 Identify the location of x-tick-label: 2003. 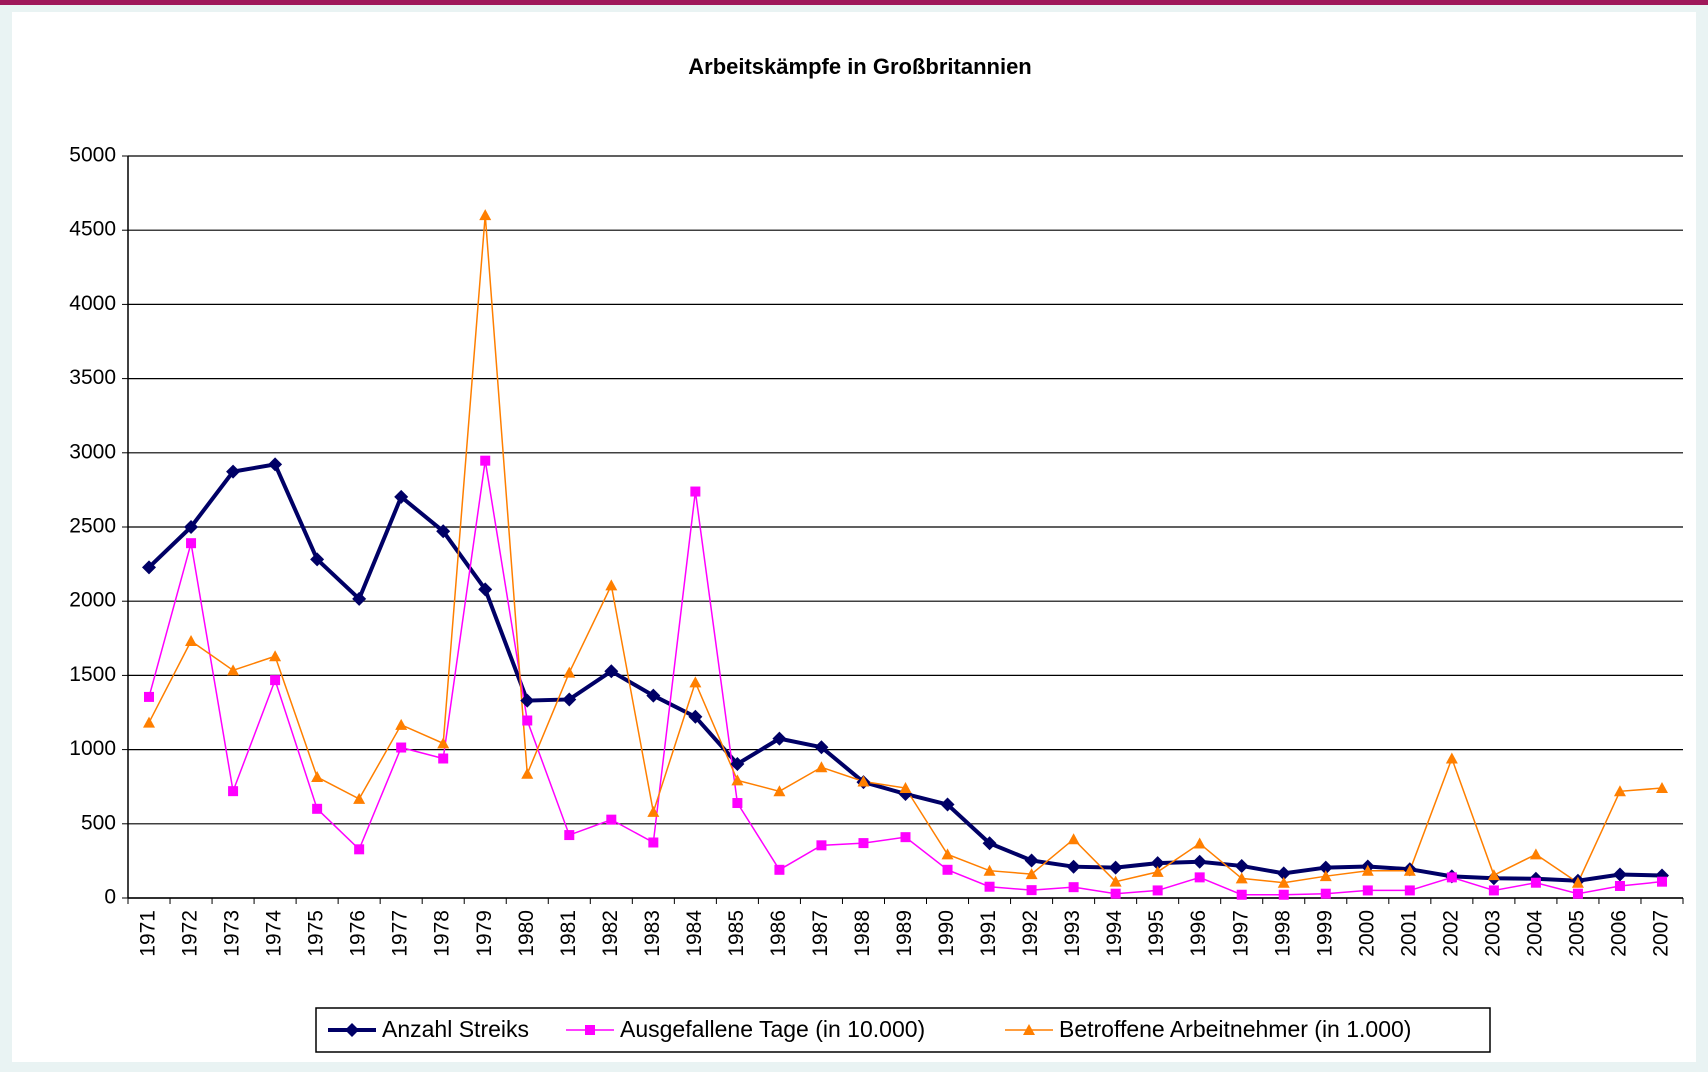
(1492, 933).